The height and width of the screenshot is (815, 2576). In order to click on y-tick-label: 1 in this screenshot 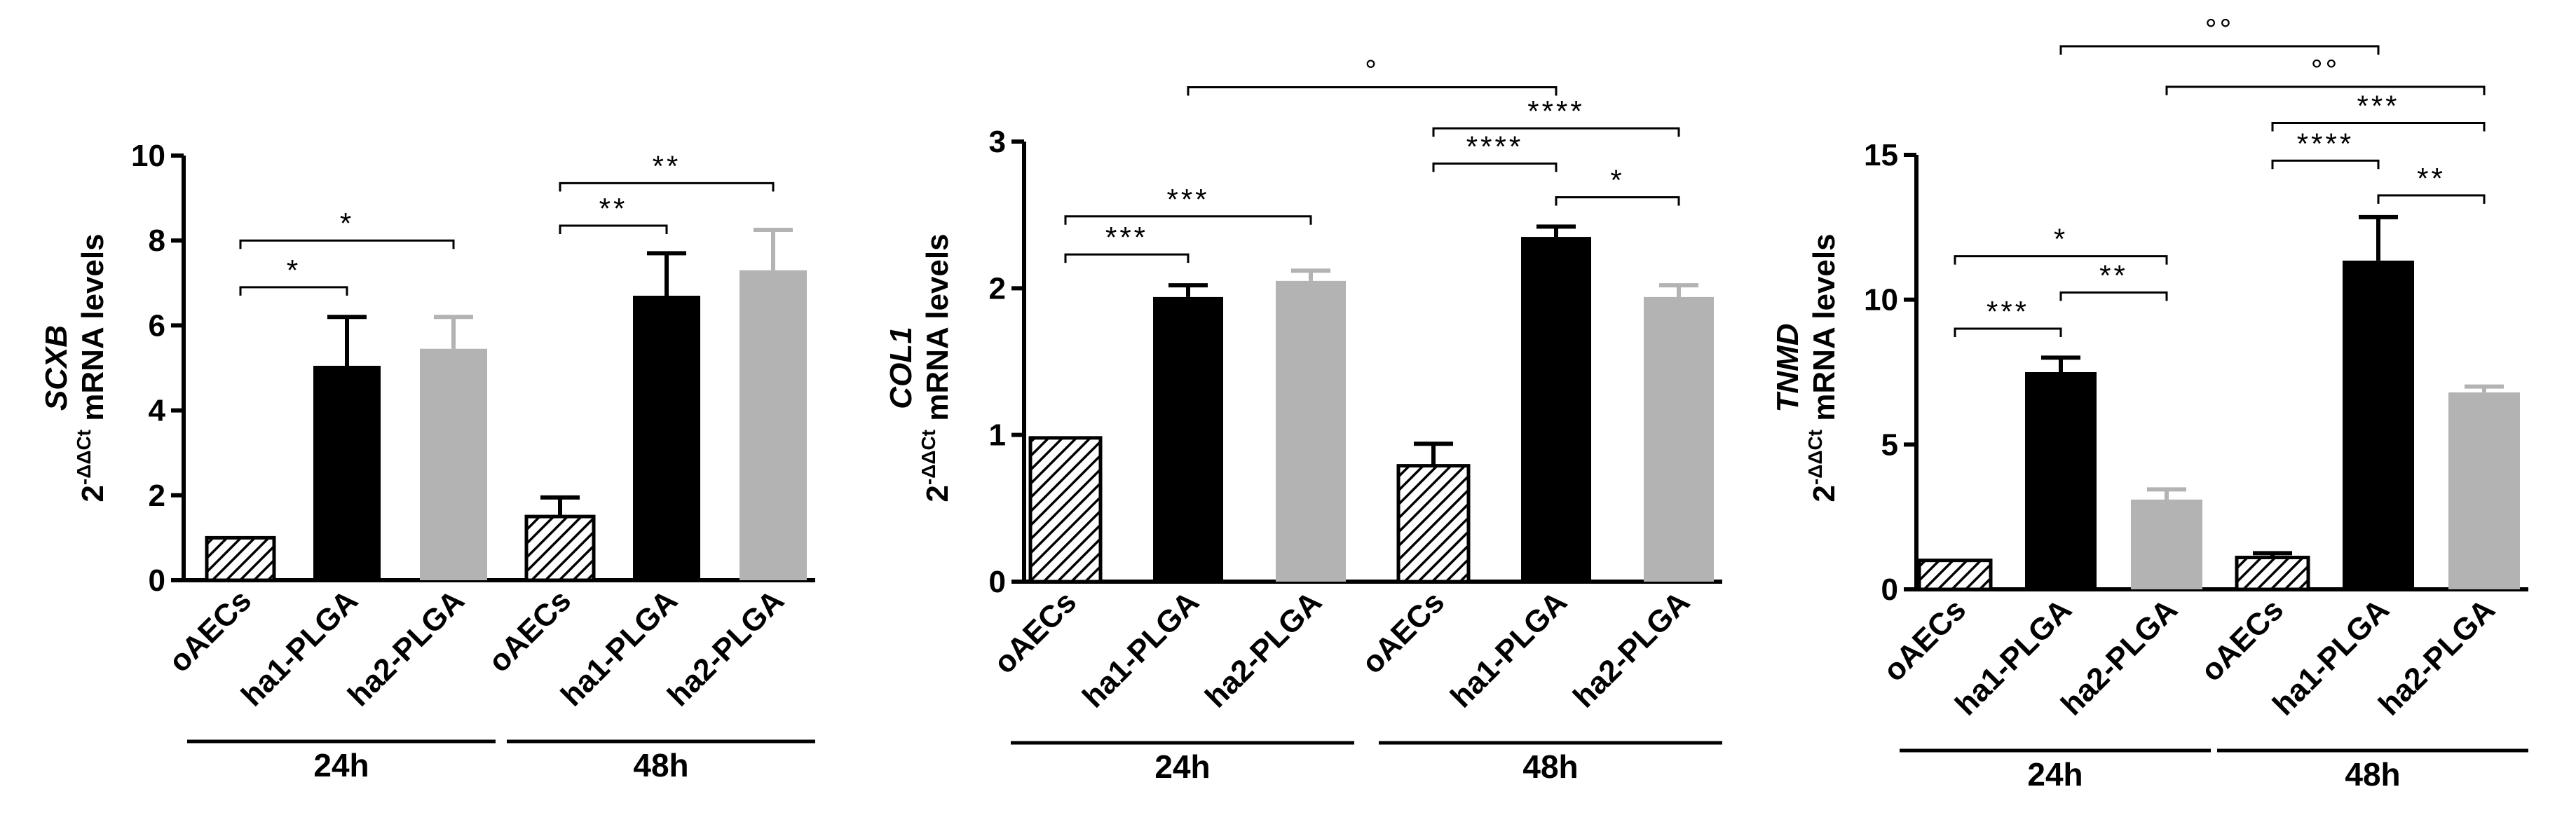, I will do `click(997, 435)`.